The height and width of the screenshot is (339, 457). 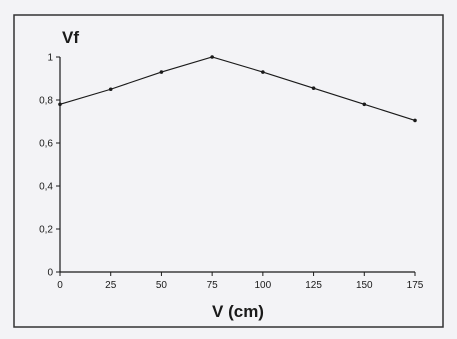 What do you see at coordinates (313, 285) in the screenshot?
I see `x-tick-label: 125` at bounding box center [313, 285].